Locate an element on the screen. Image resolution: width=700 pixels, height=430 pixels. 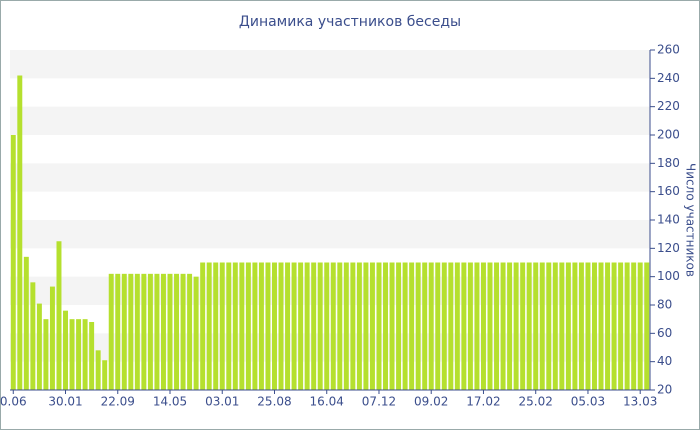
x-tick-label: 25.02 is located at coordinates (536, 402).